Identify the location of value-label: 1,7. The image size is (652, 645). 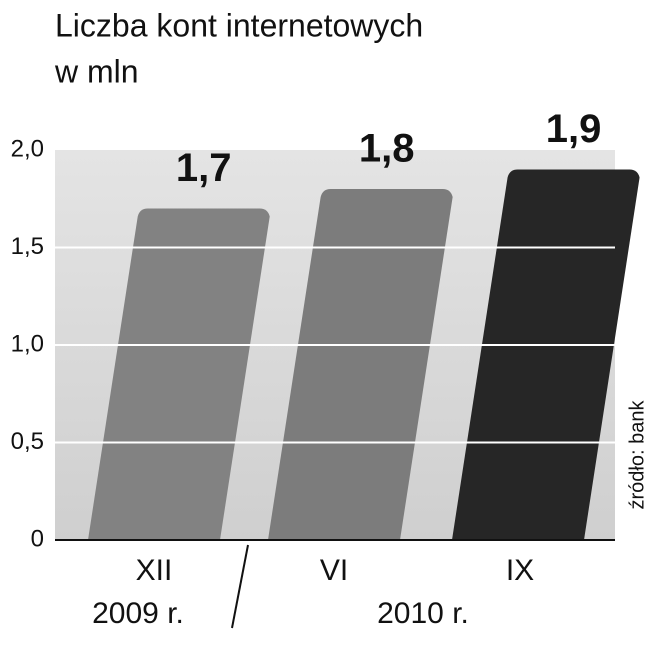
(204, 168).